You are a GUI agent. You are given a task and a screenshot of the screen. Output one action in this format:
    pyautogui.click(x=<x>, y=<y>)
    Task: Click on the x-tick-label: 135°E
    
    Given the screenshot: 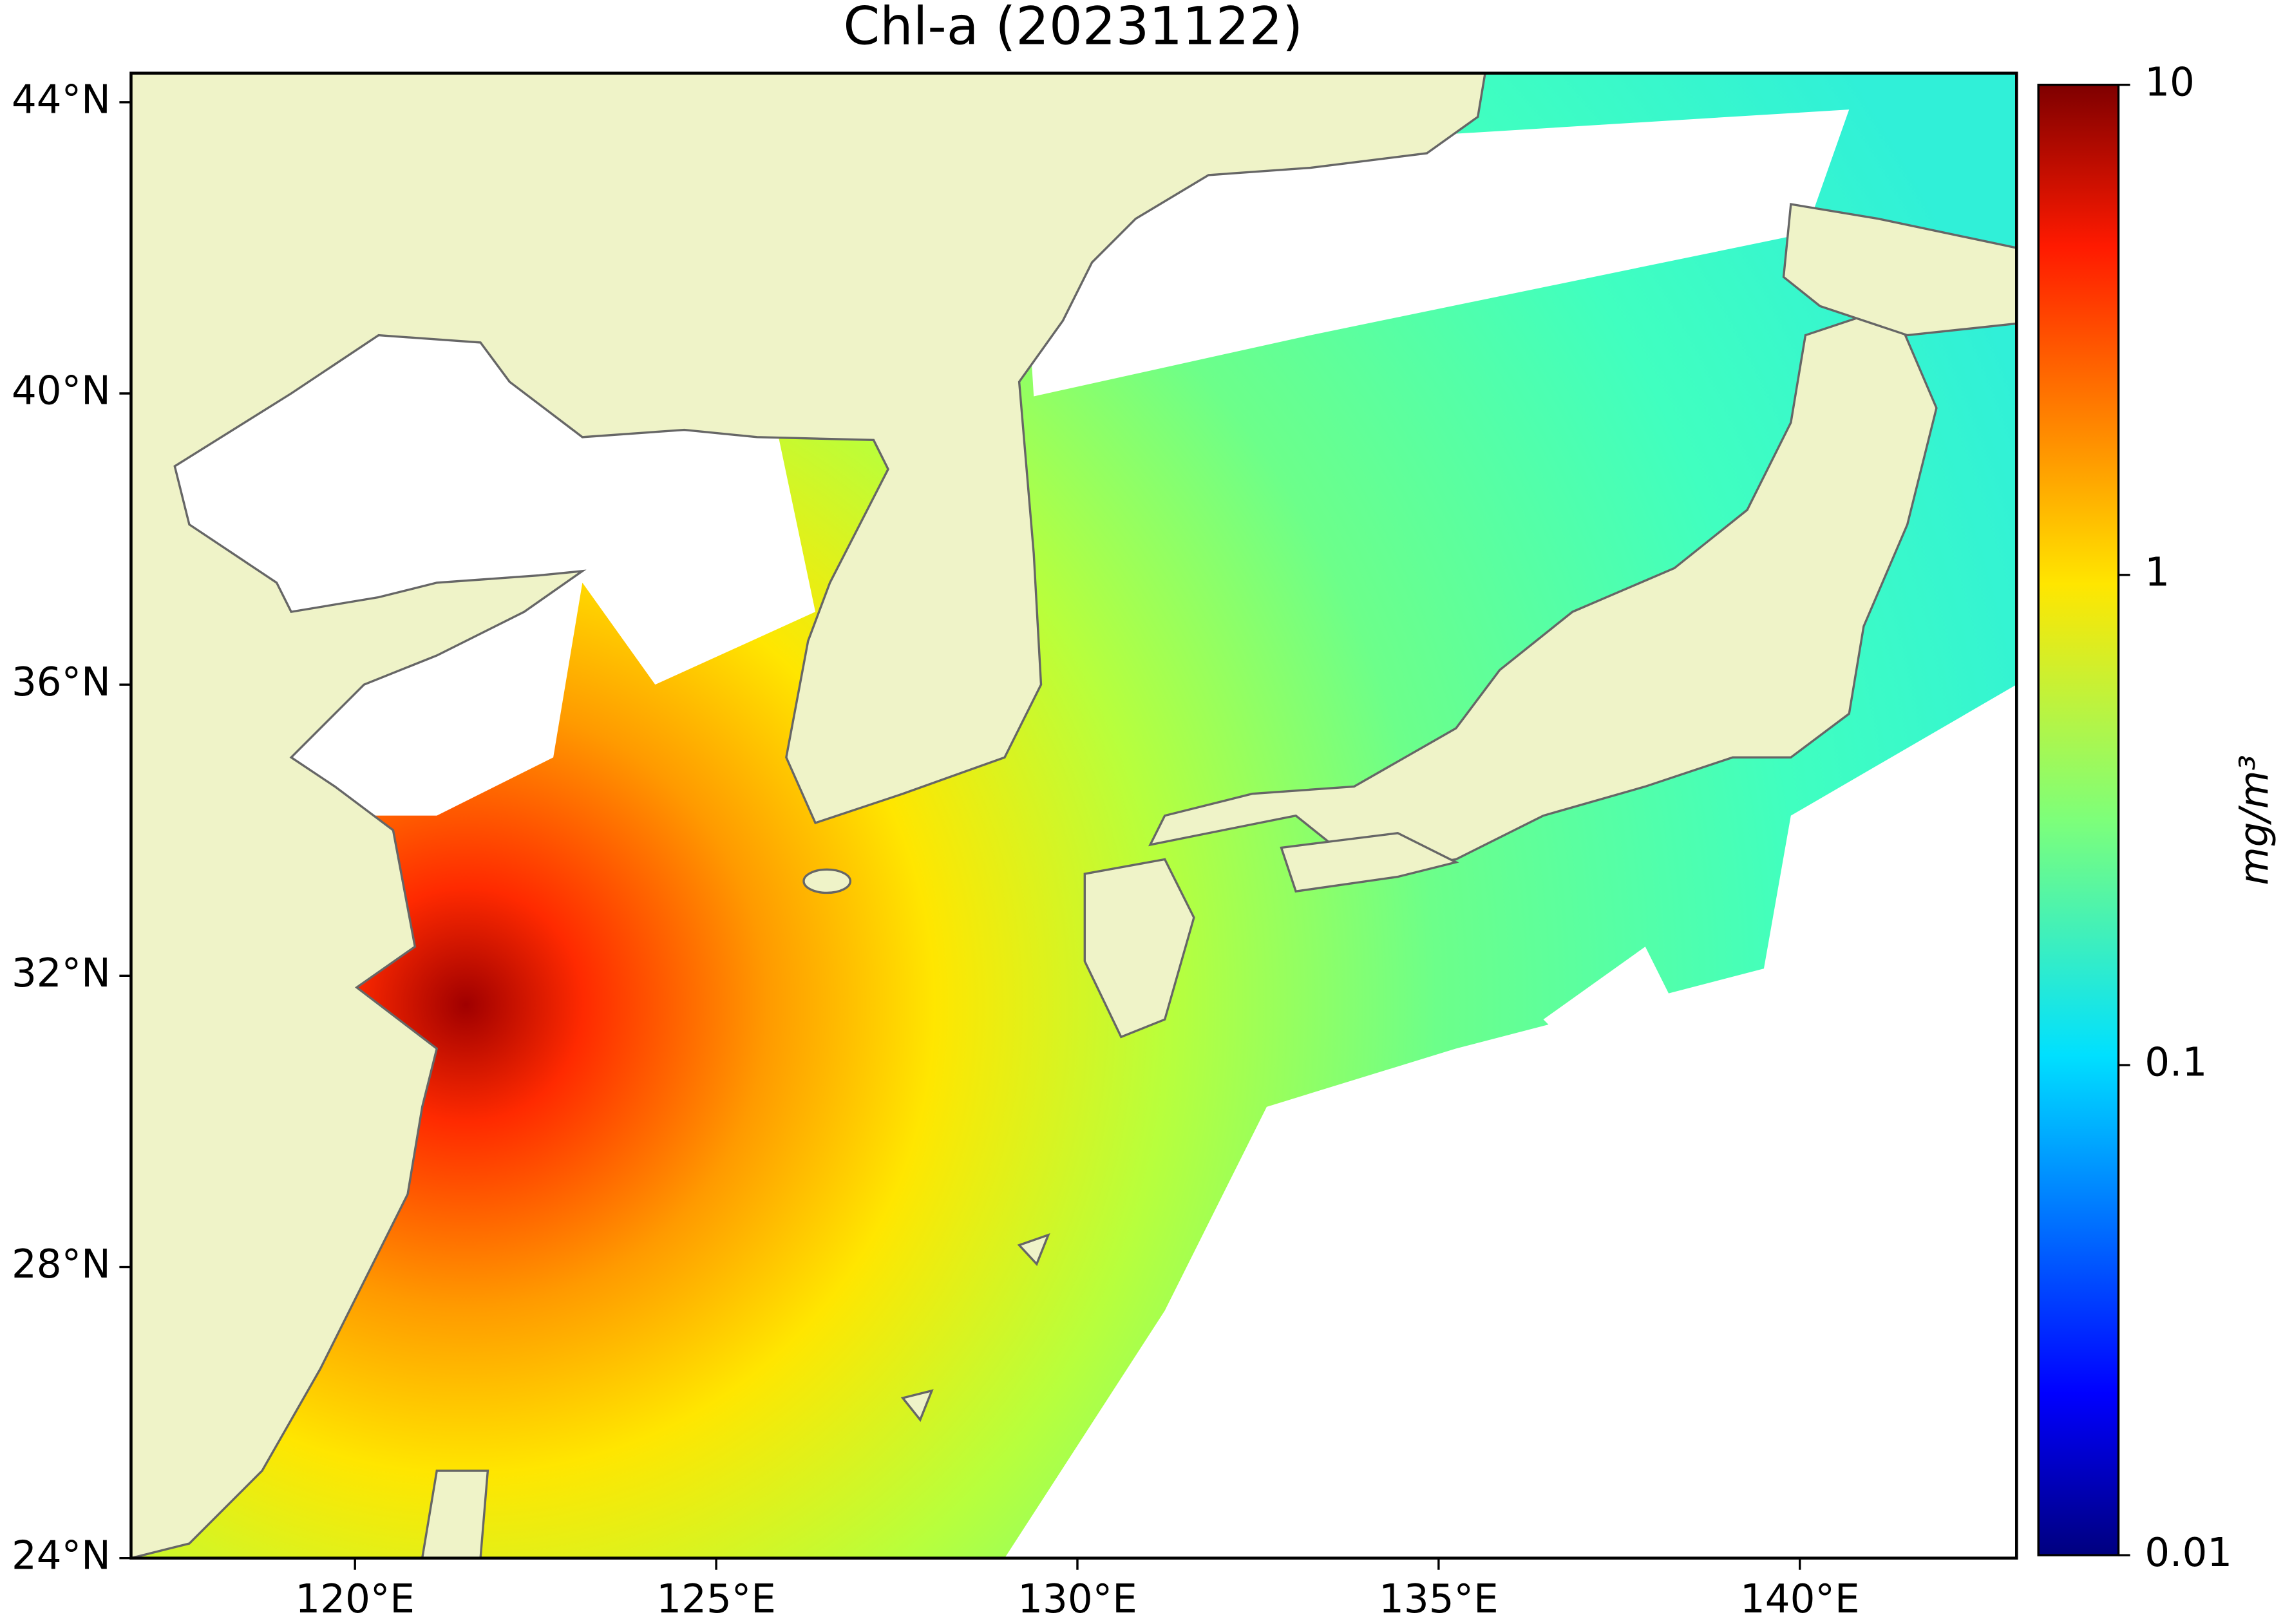 What is the action you would take?
    pyautogui.click(x=1439, y=1599)
    